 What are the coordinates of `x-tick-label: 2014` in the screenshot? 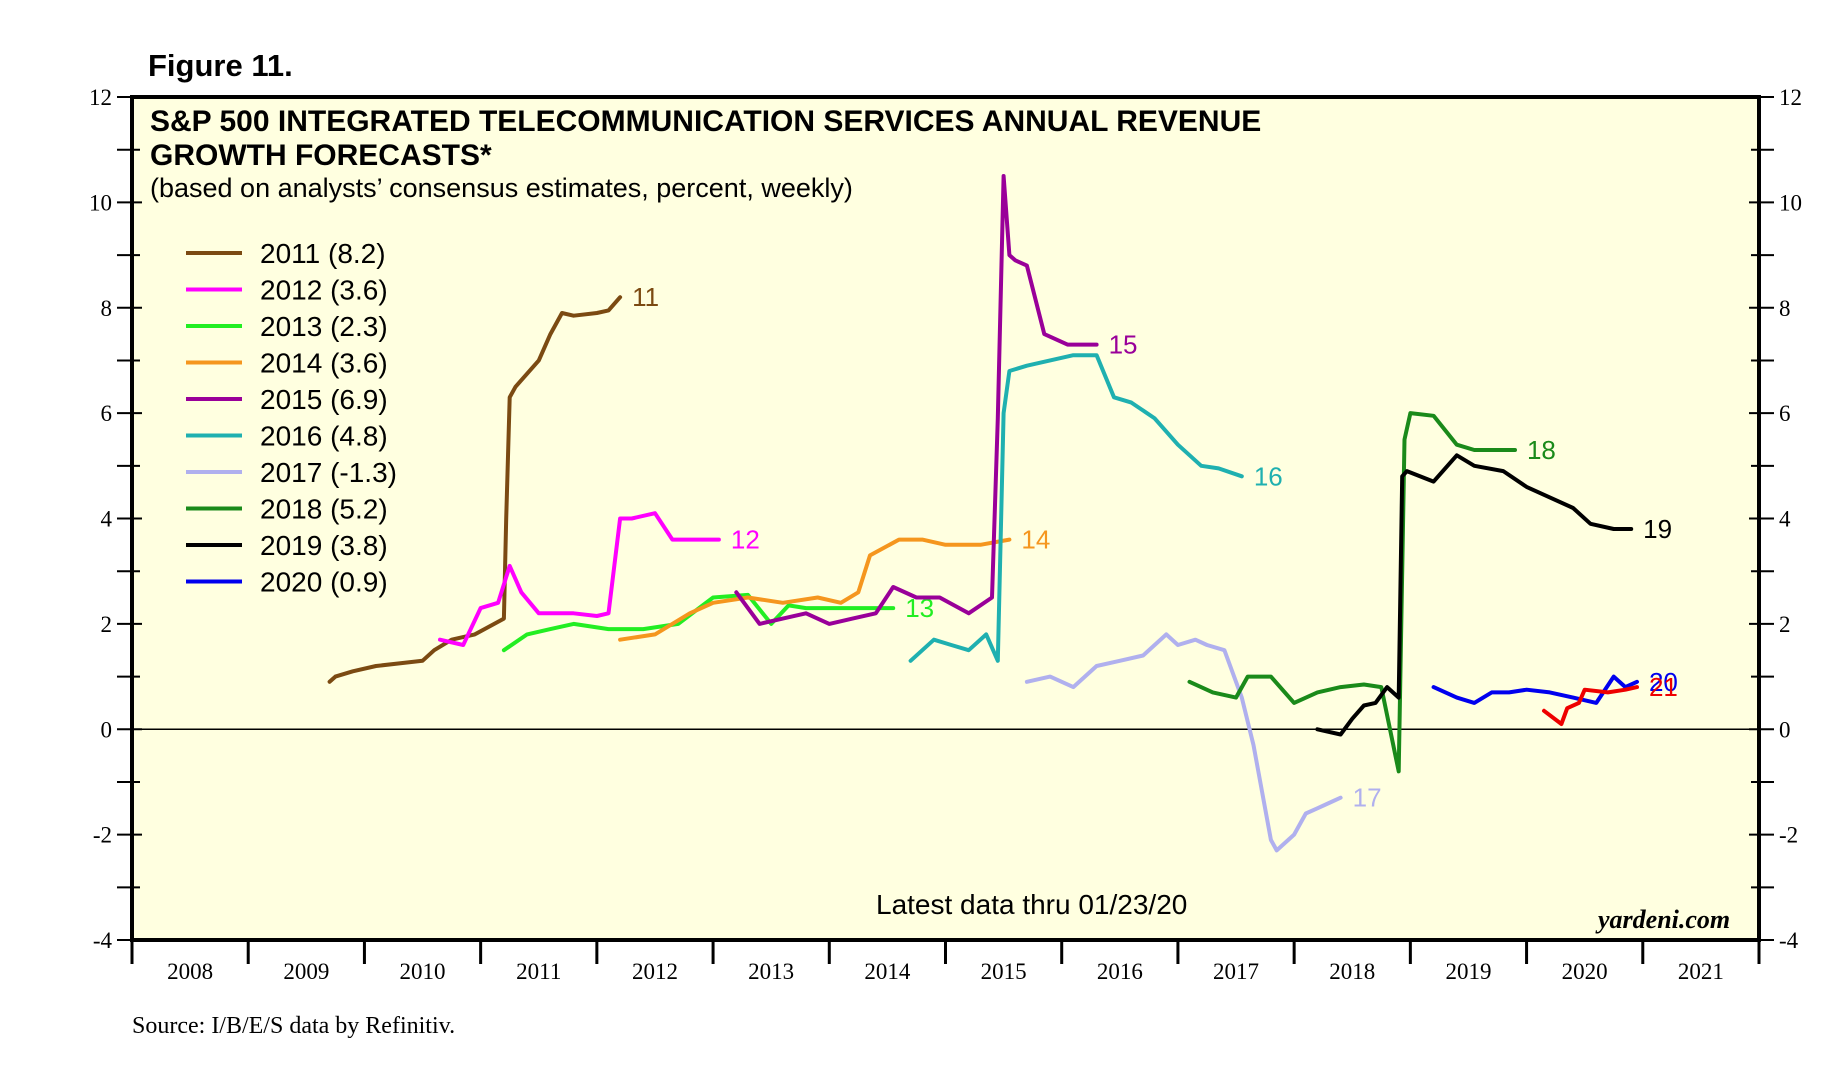 It's located at (887, 971).